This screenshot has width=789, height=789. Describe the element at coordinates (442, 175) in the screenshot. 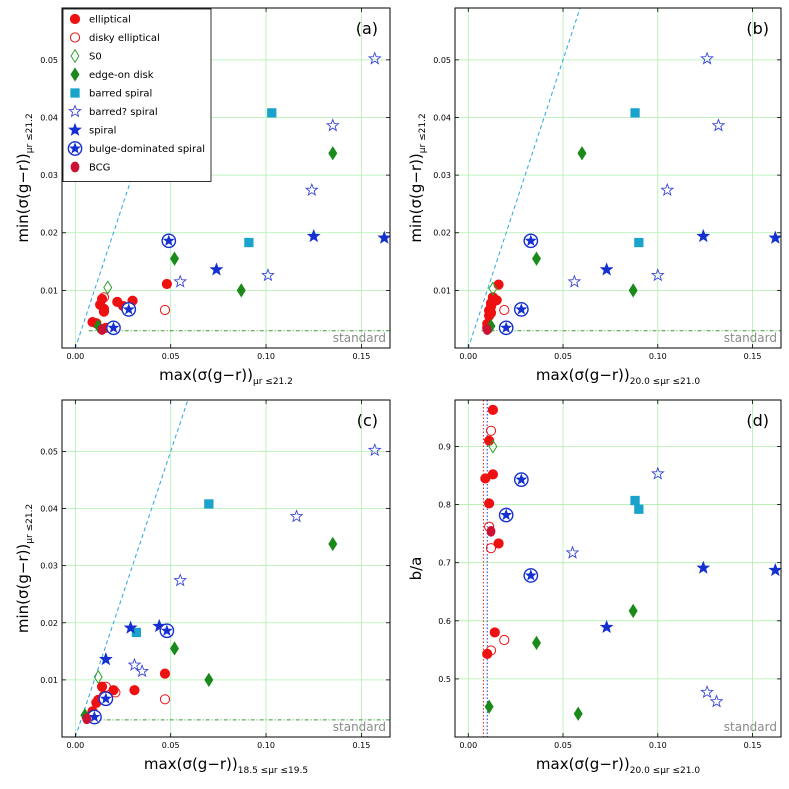

I see `y-tick-label: 0.03` at that location.